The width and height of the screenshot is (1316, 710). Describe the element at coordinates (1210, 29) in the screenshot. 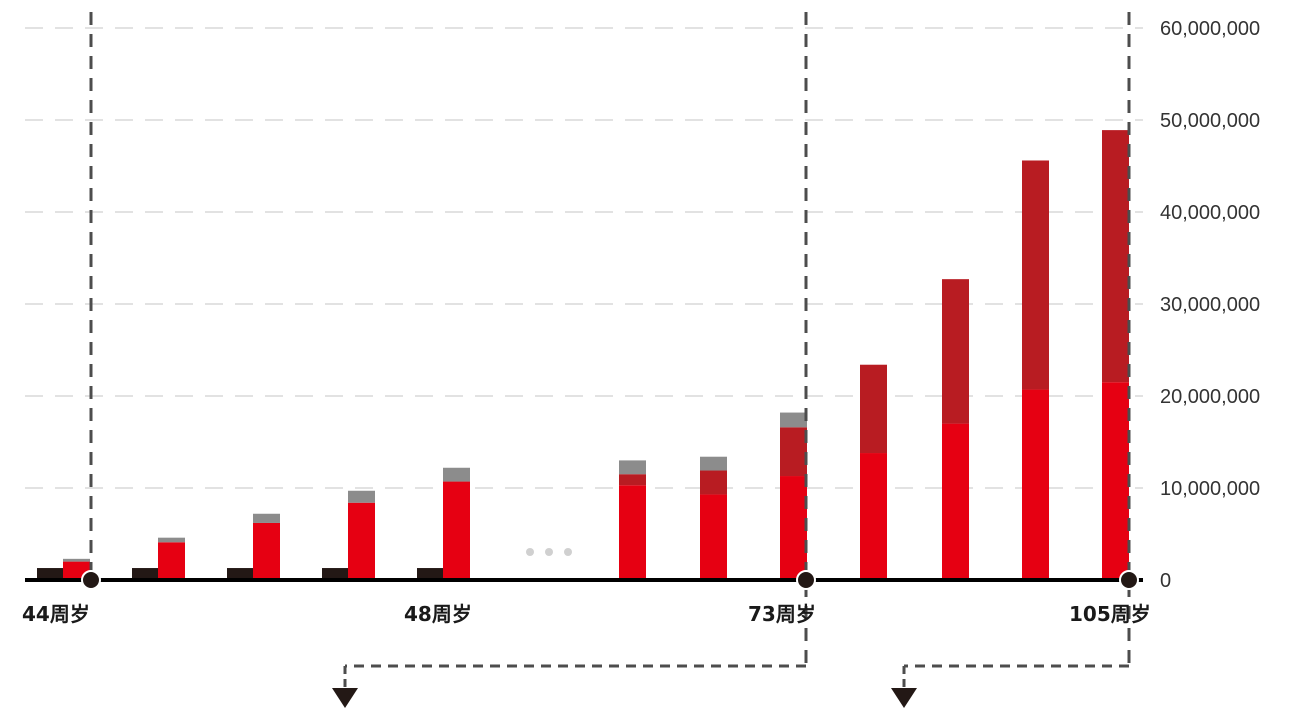

I see `y-tick-label: 60,000,000` at that location.